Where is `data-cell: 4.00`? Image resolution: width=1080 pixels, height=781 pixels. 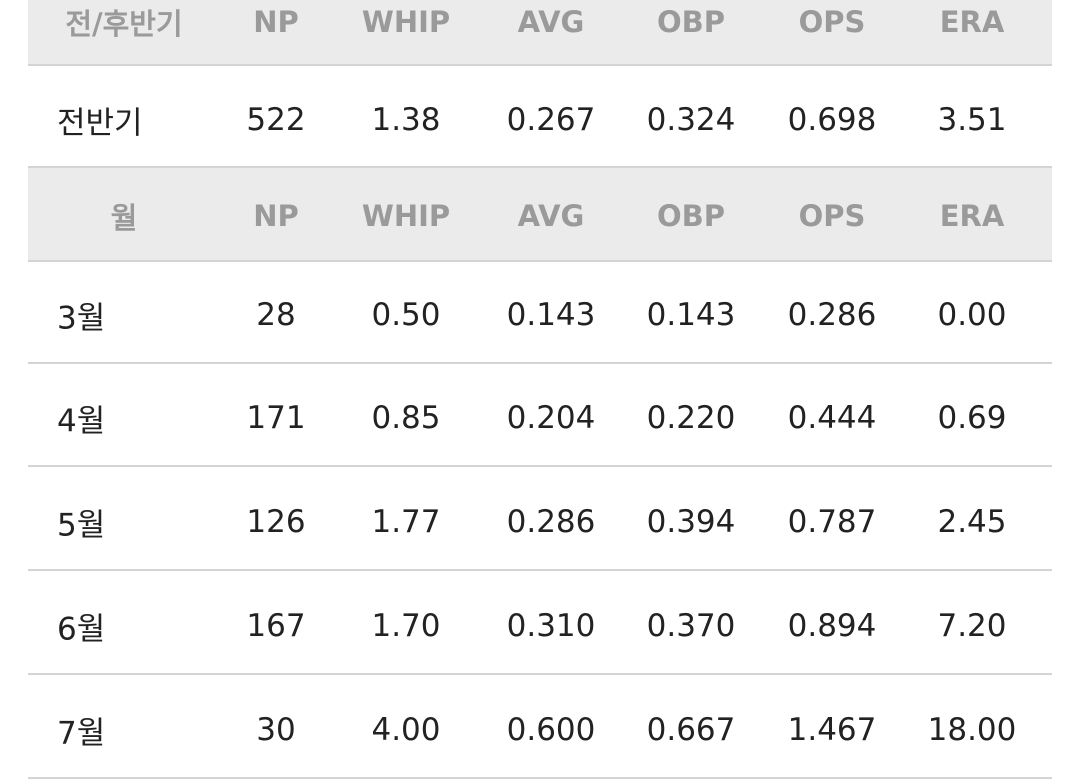 data-cell: 4.00 is located at coordinates (406, 730).